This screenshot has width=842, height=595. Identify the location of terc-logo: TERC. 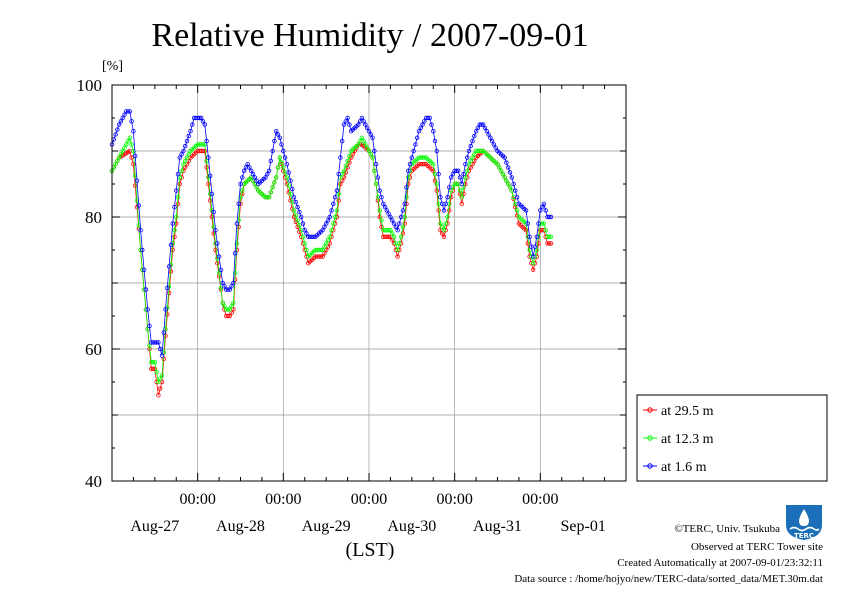
(804, 522).